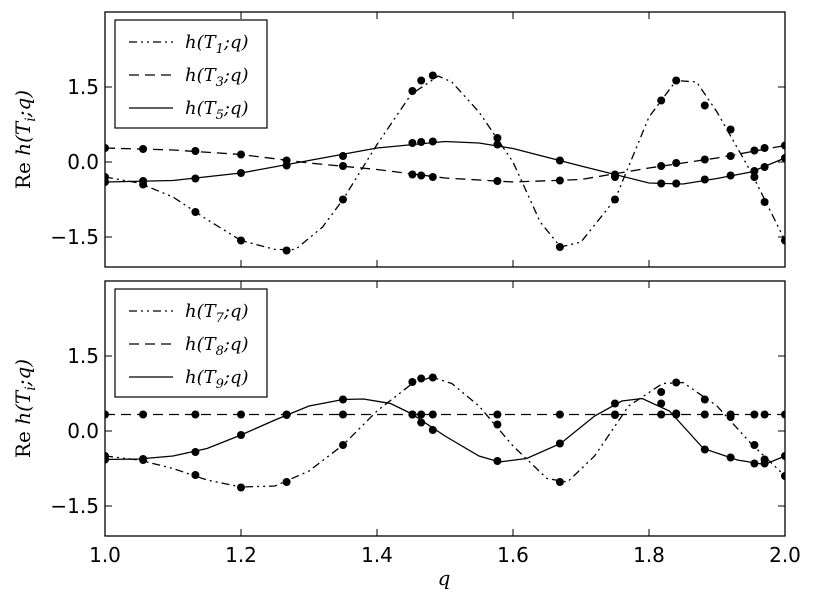 This screenshot has height=599, width=814. Describe the element at coordinates (241, 555) in the screenshot. I see `x-tick-label: 1.2` at that location.